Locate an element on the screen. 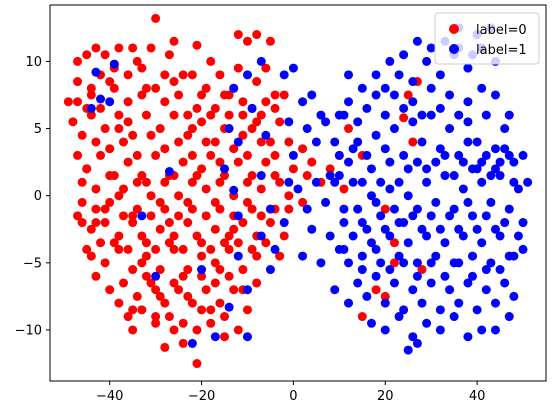 This screenshot has height=413, width=554. x-tick-label: 20 is located at coordinates (385, 396).